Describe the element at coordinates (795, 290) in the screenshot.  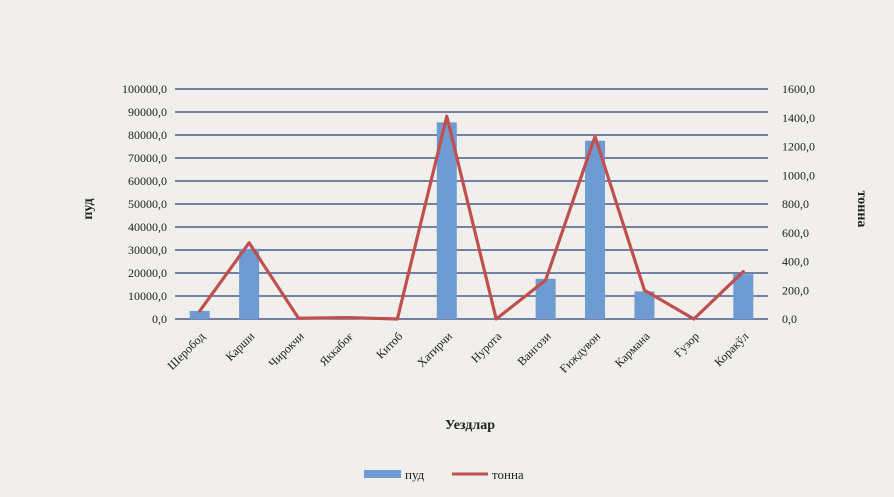
I see `y2-tick-label: 200,0` at that location.